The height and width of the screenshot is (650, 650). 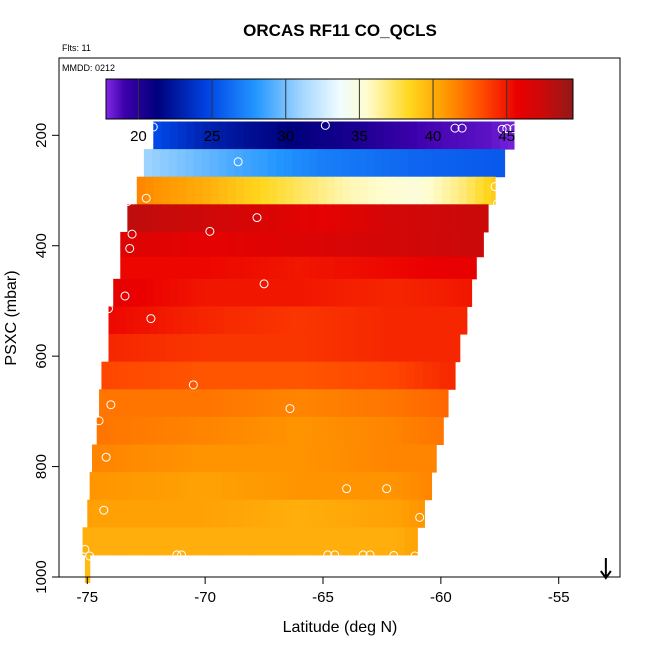 I want to click on arrow-marker, so click(x=606, y=569).